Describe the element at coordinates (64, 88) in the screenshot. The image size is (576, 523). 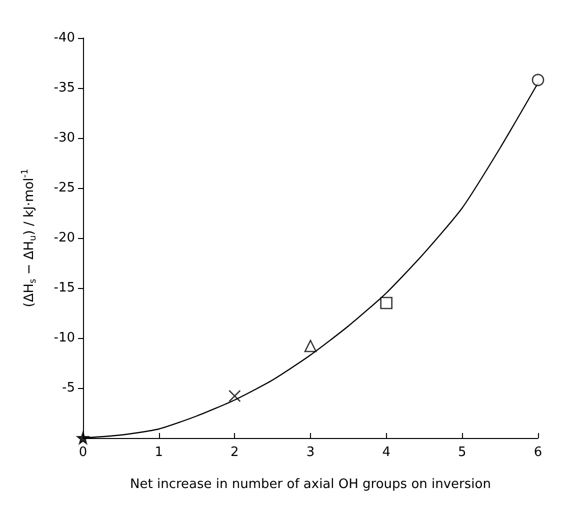
I see `y-tick-label: -35` at that location.